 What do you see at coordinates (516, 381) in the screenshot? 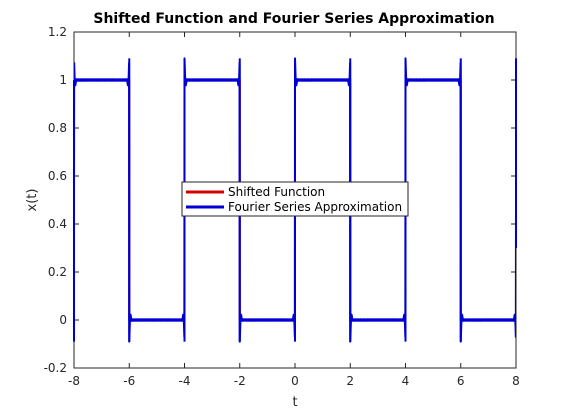
I see `x-tick-label: 8` at bounding box center [516, 381].